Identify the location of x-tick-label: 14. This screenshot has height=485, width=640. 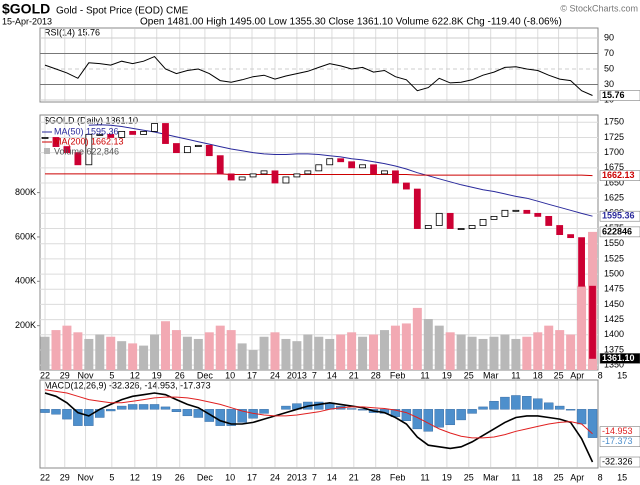
(332, 375).